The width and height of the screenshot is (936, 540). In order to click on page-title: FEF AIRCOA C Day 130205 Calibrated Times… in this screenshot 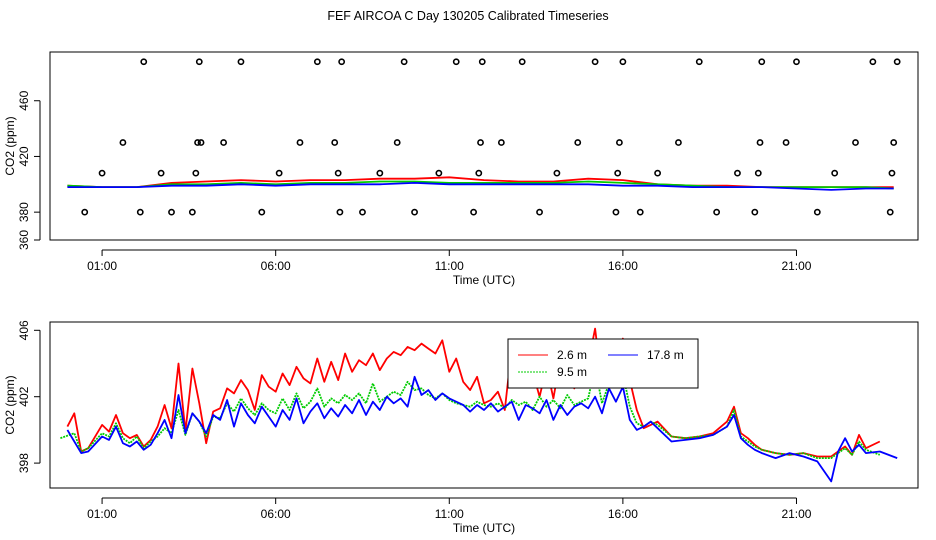, I will do `click(468, 16)`.